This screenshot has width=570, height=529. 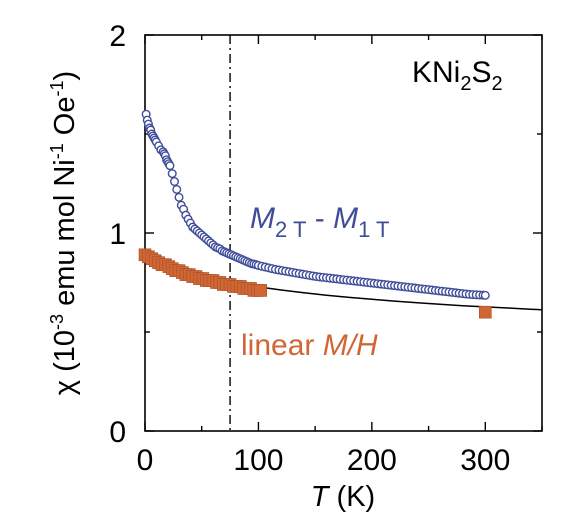 I want to click on y-axis-mid: emu mol Ni, so click(x=65, y=236).